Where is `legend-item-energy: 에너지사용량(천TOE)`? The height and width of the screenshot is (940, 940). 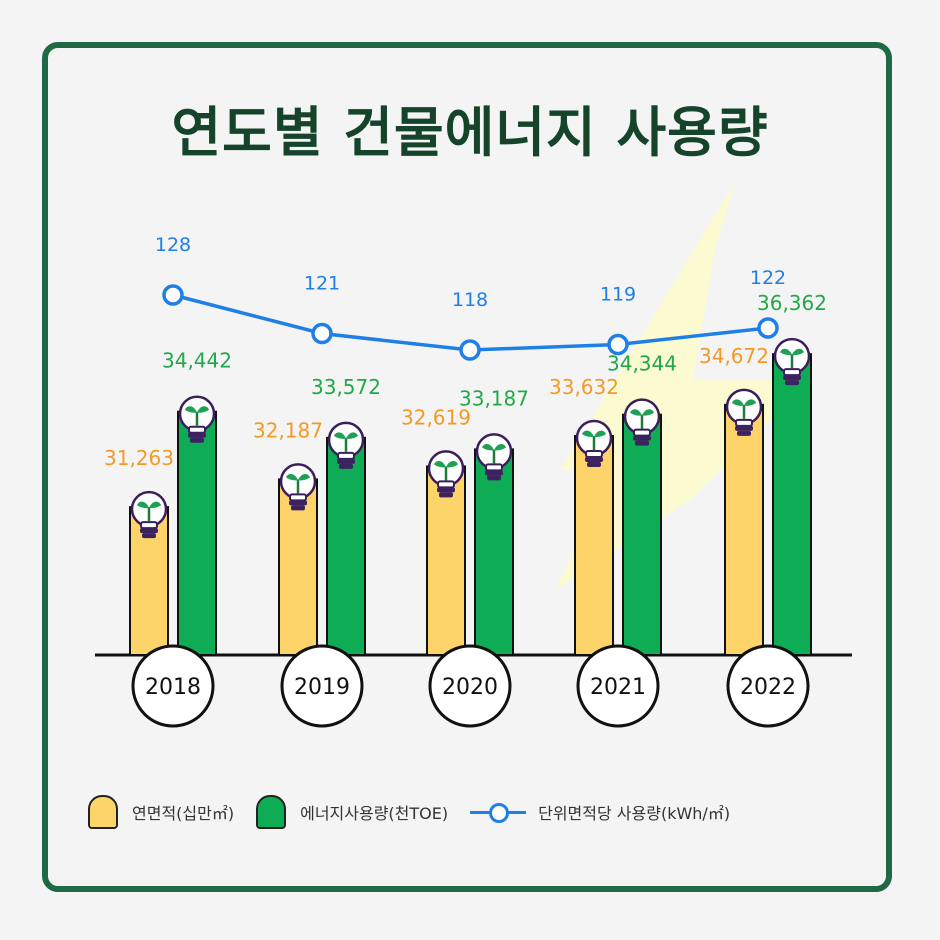
legend-item-energy: 에너지사용량(천TOE) is located at coordinates (352, 812).